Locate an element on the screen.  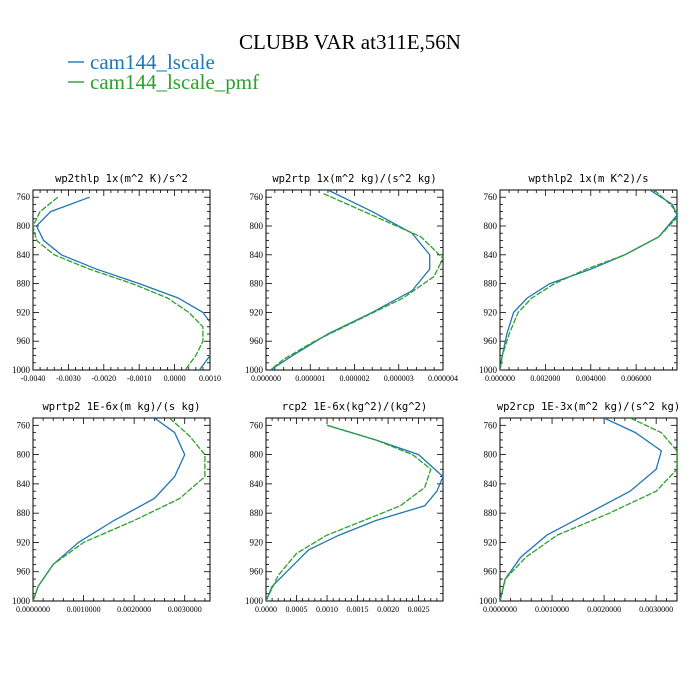
x-tick-label: 0.000004 is located at coordinates (443, 378).